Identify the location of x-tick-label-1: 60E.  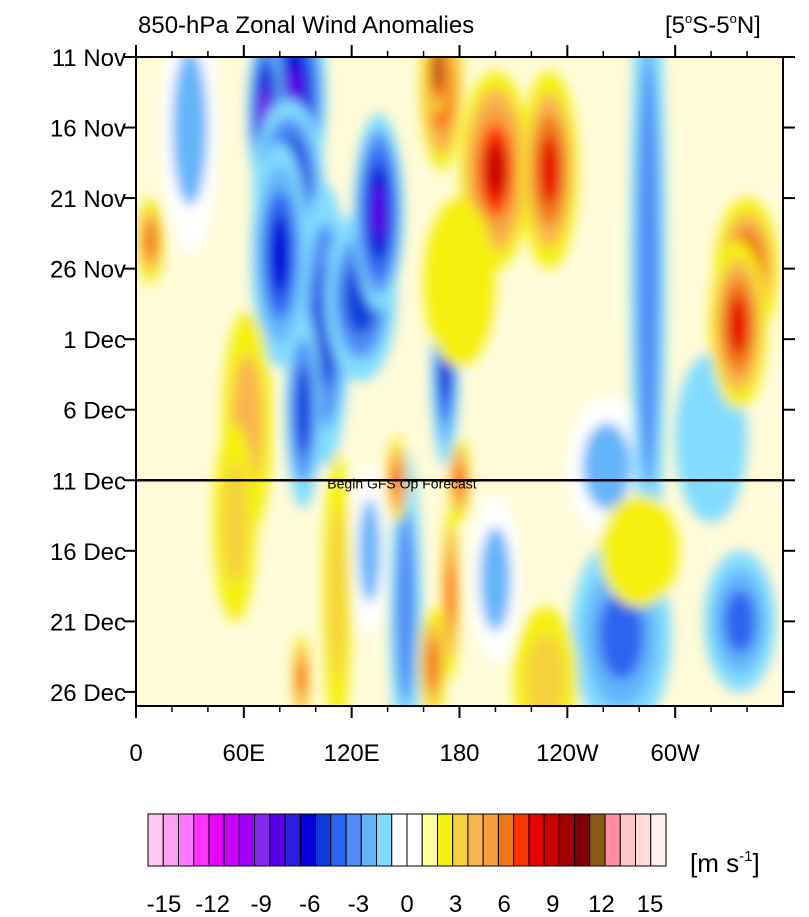
(243, 753).